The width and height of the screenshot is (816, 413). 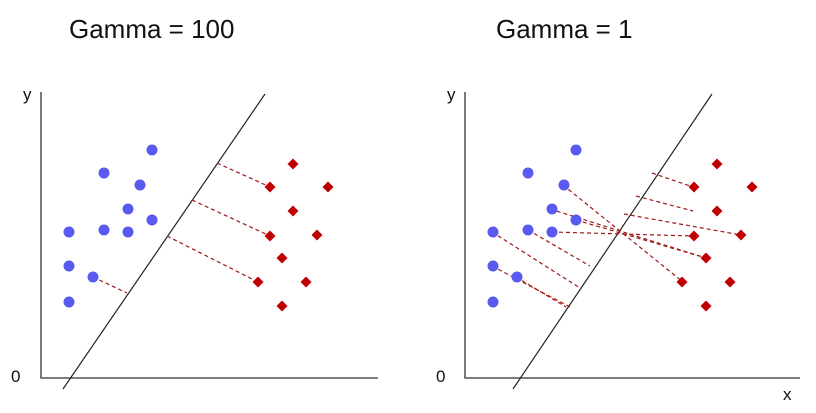 What do you see at coordinates (27, 94) in the screenshot?
I see `y-axis-label-left: y` at bounding box center [27, 94].